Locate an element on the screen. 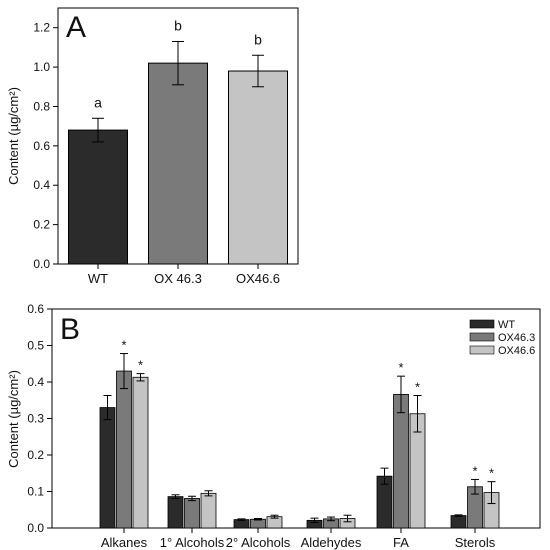  x-tick-label: 2° Alcohols is located at coordinates (258, 542).